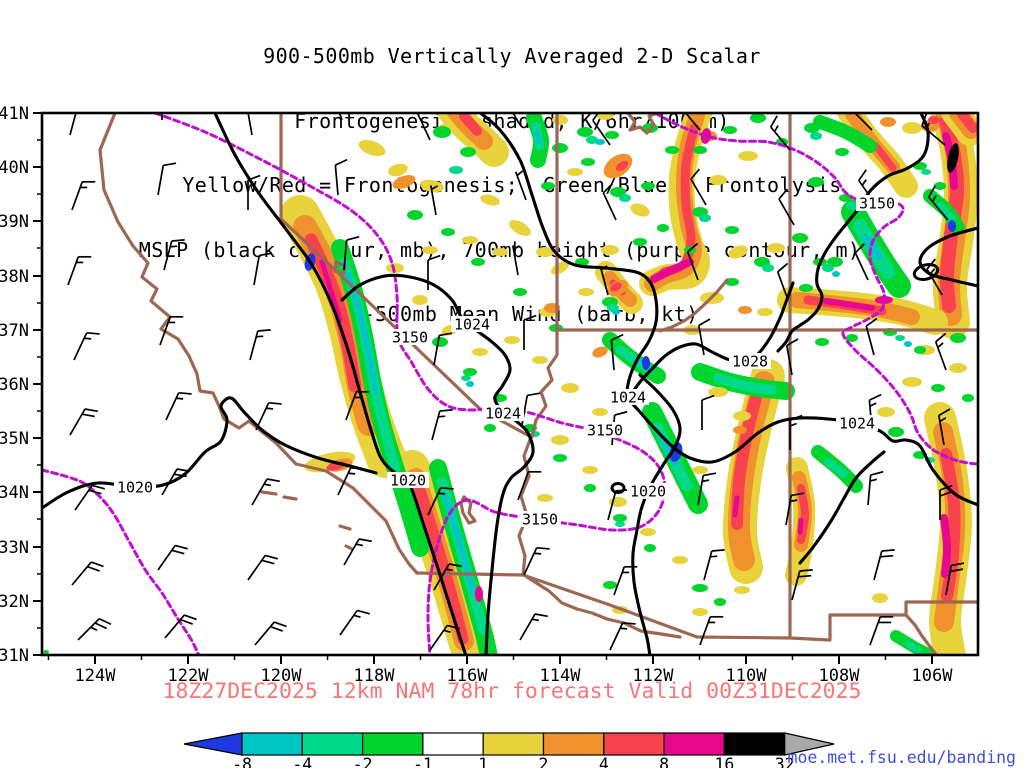 Image resolution: width=1024 pixels, height=768 pixels. I want to click on y-tick-label: 41N, so click(14, 114).